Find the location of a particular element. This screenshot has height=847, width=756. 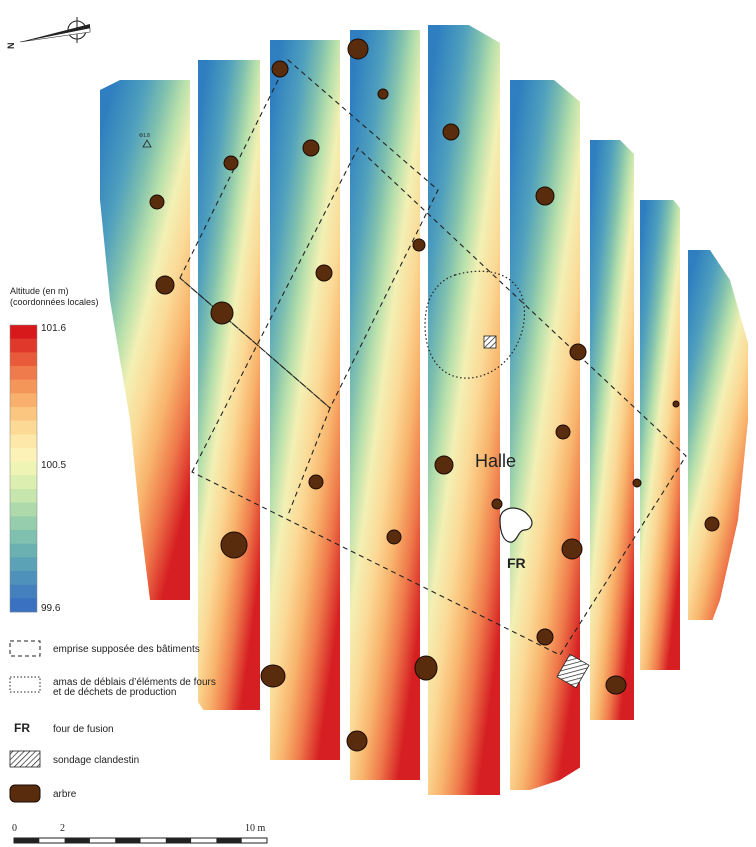

scale-tick-2: 2 is located at coordinates (62, 828).